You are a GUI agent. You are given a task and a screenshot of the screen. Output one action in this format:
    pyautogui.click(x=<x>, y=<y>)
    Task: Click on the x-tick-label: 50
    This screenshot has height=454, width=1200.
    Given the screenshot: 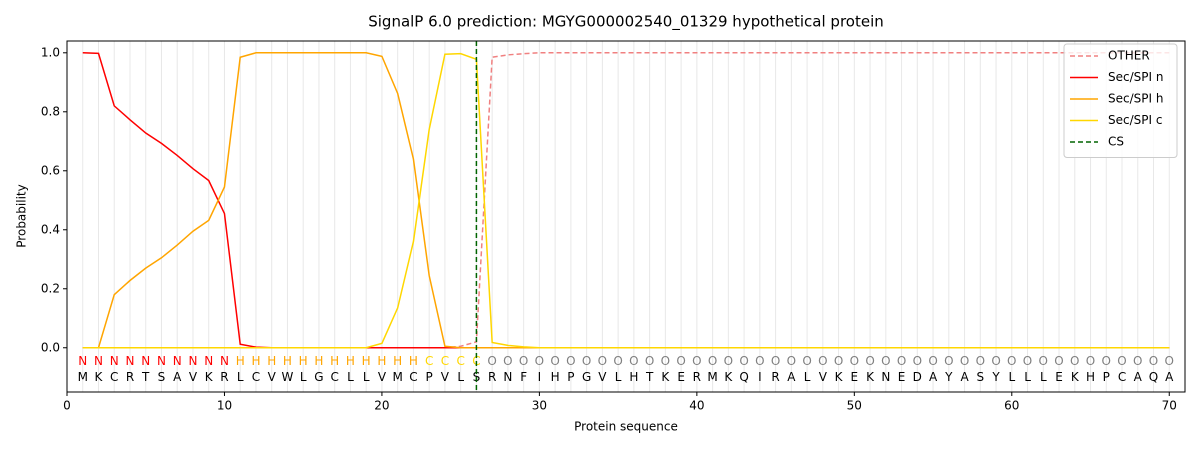 What is the action you would take?
    pyautogui.click(x=854, y=406)
    